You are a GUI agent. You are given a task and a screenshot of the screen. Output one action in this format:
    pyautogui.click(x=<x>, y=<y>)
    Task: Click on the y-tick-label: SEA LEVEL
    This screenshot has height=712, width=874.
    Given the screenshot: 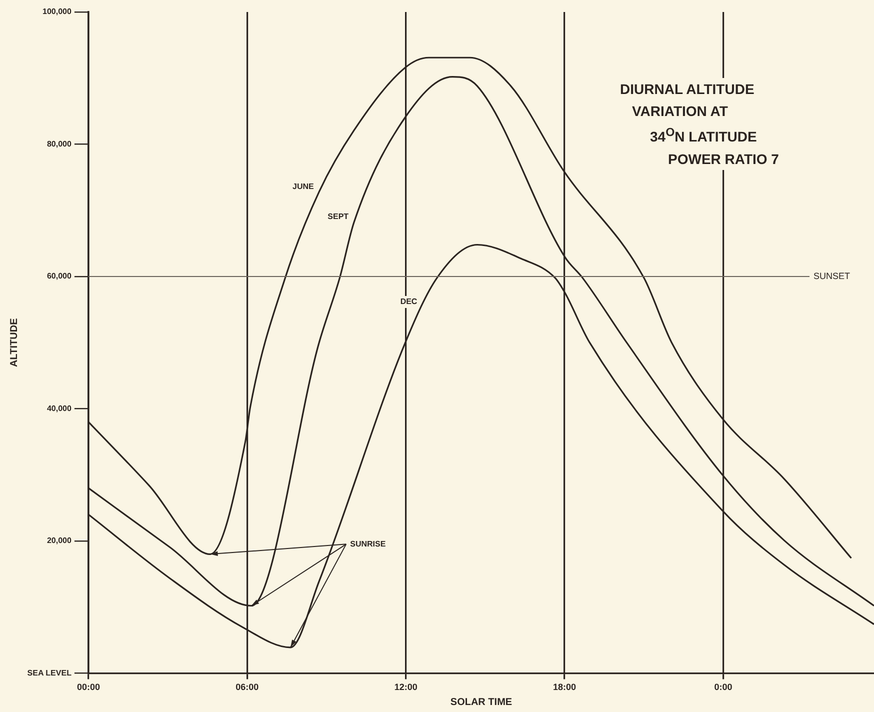 What is the action you would take?
    pyautogui.click(x=49, y=673)
    